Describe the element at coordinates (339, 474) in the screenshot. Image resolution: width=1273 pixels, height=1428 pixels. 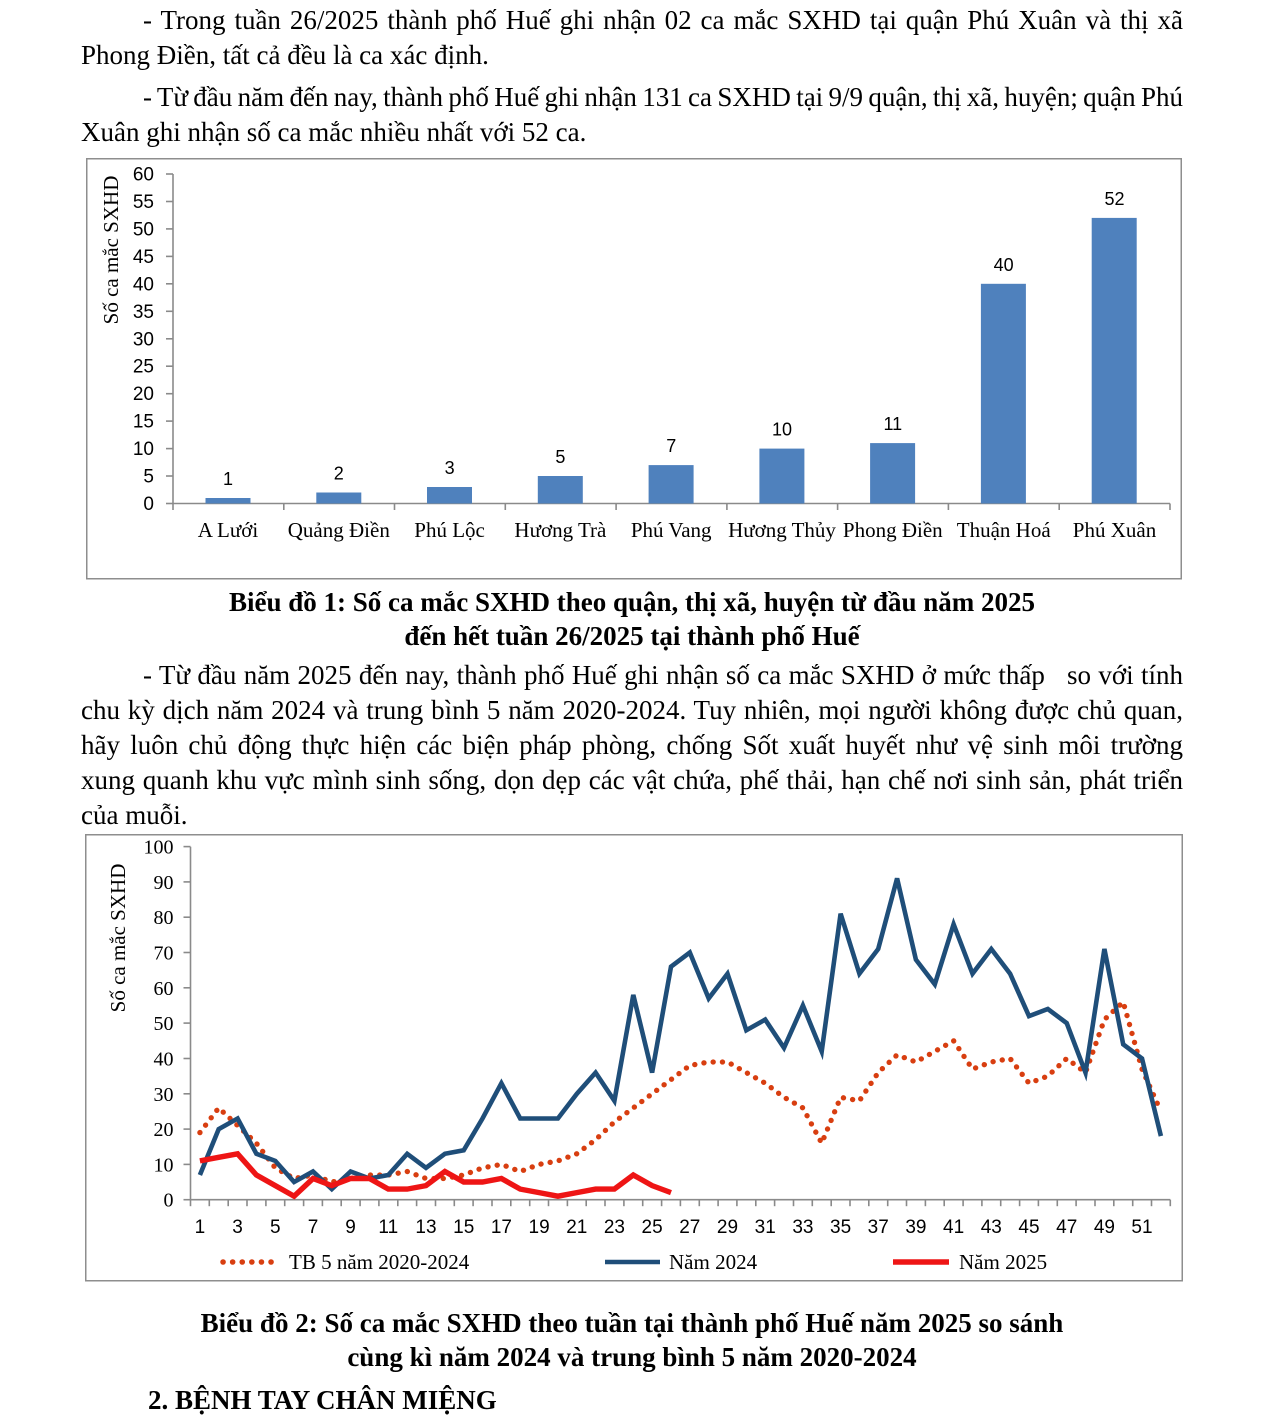
I see `svg-text: 2` at that location.